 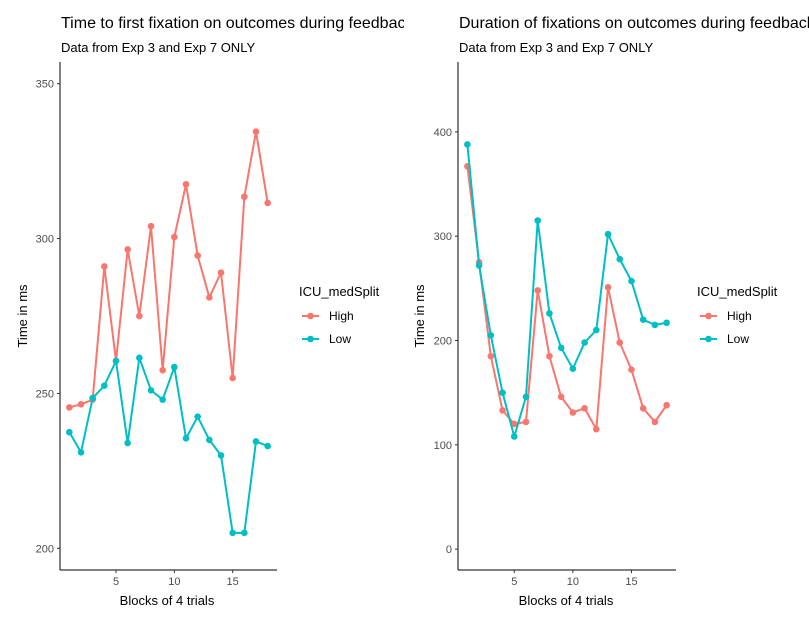 I want to click on legend-right: ICU_medSplit High Low, so click(x=737, y=315).